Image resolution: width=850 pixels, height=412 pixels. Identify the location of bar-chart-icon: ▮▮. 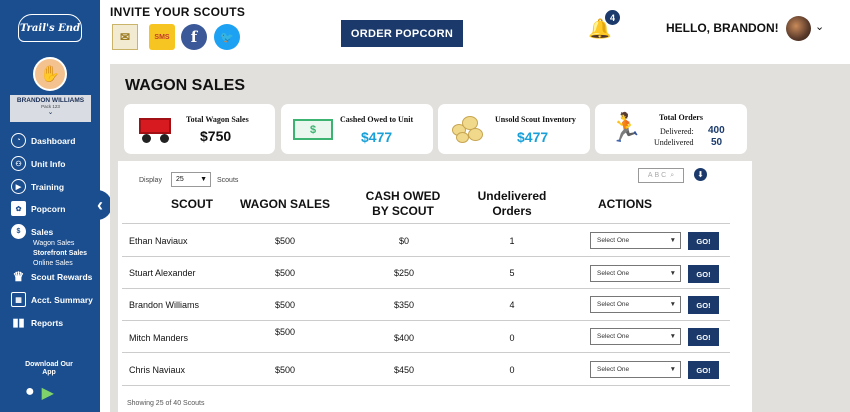
(18, 323).